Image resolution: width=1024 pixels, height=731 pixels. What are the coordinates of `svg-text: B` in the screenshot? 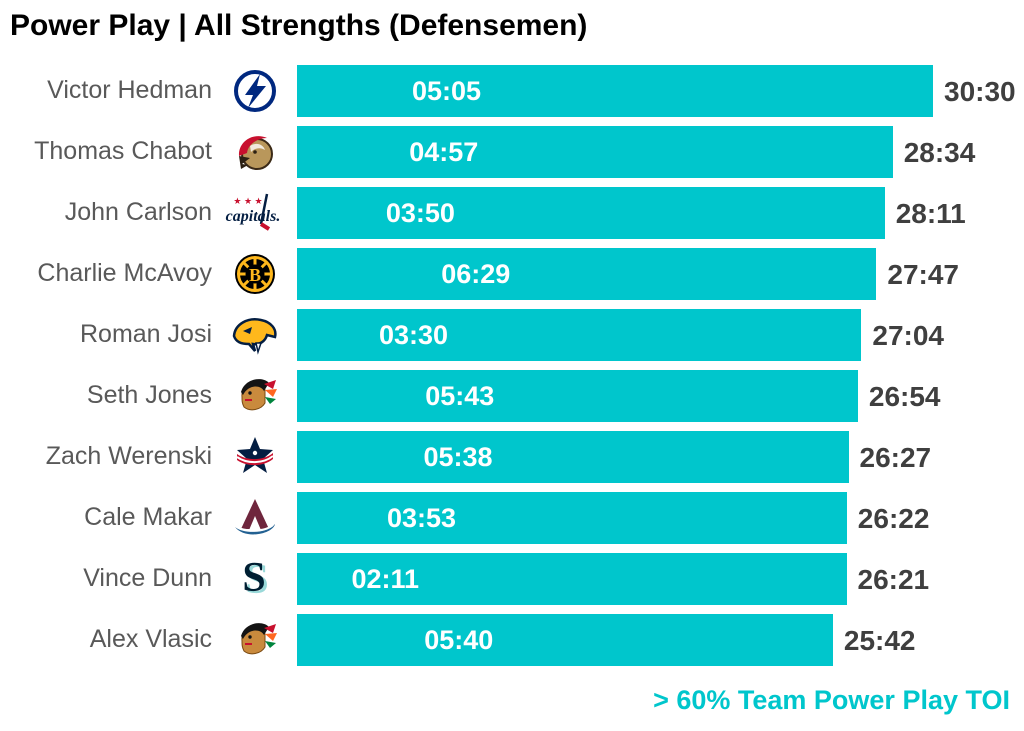 It's located at (254, 275).